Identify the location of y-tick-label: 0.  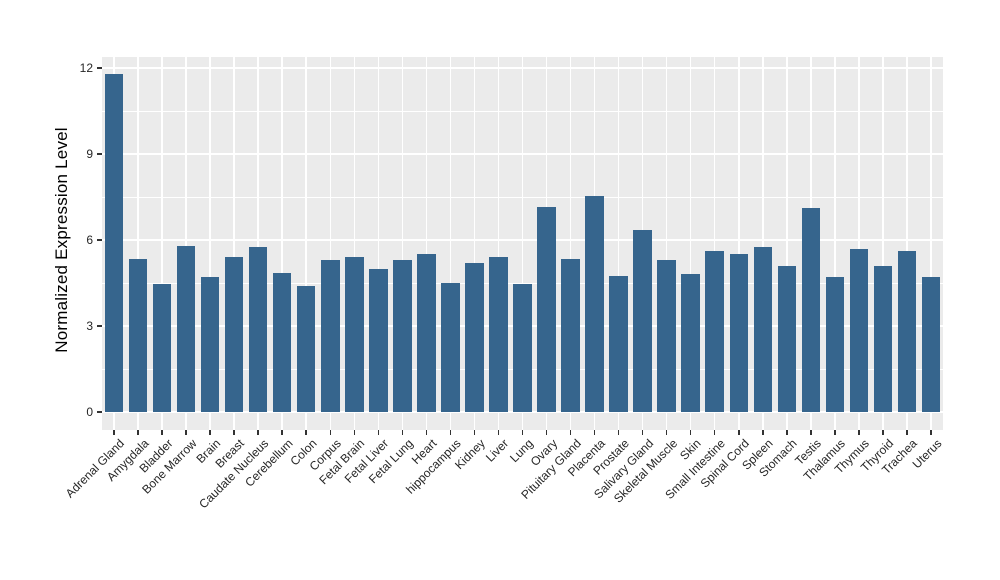
(89, 412).